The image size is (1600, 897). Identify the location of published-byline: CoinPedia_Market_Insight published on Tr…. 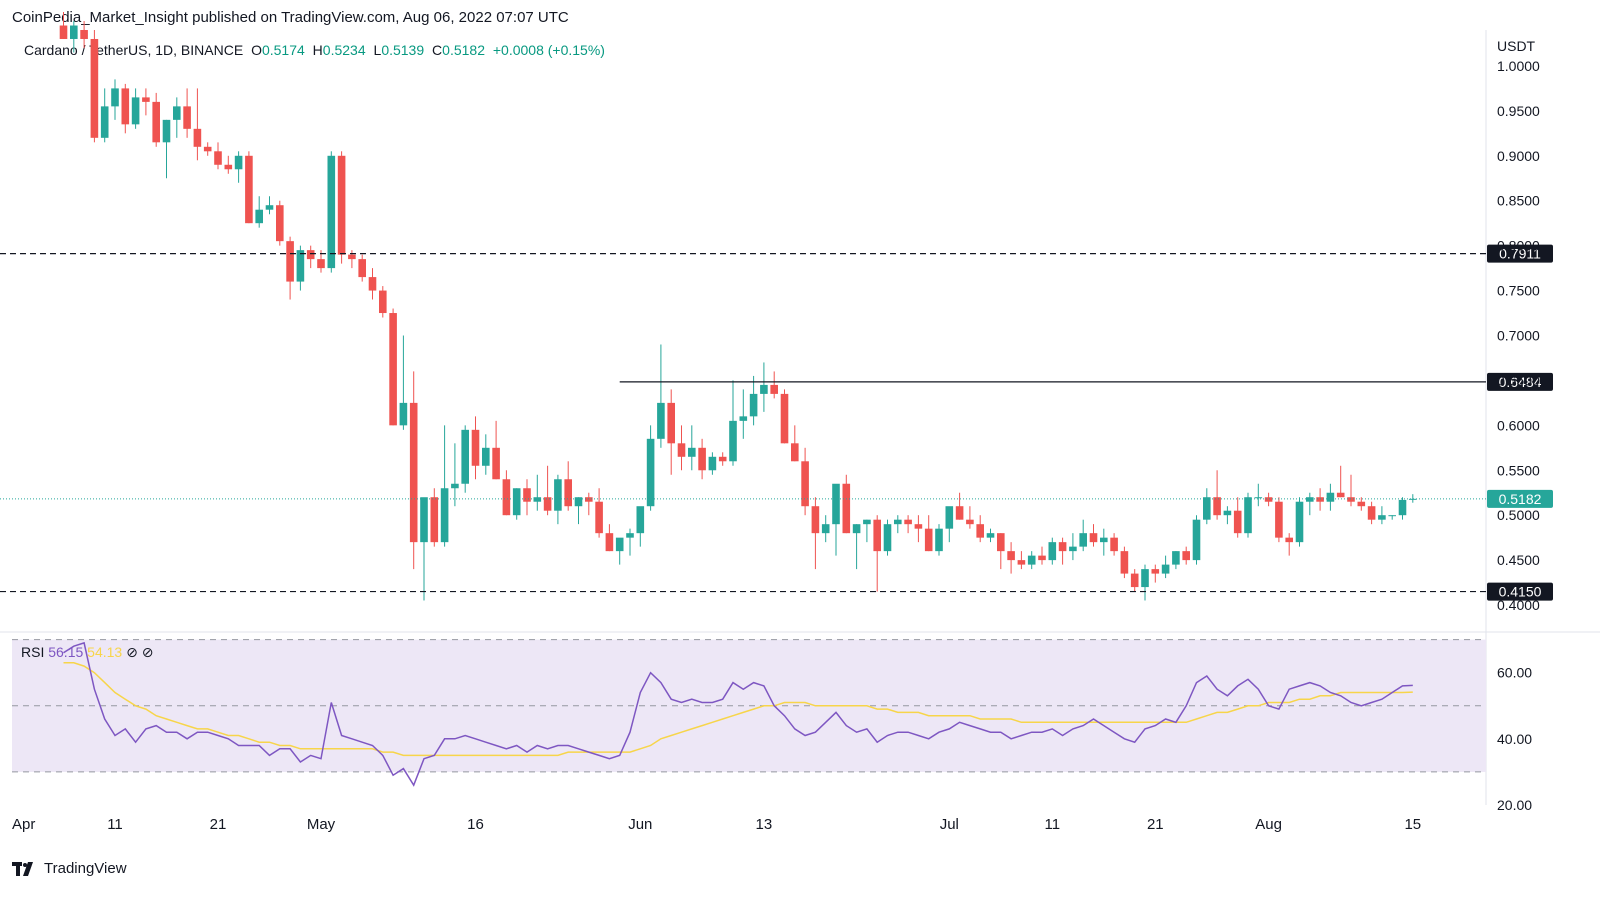
(290, 17).